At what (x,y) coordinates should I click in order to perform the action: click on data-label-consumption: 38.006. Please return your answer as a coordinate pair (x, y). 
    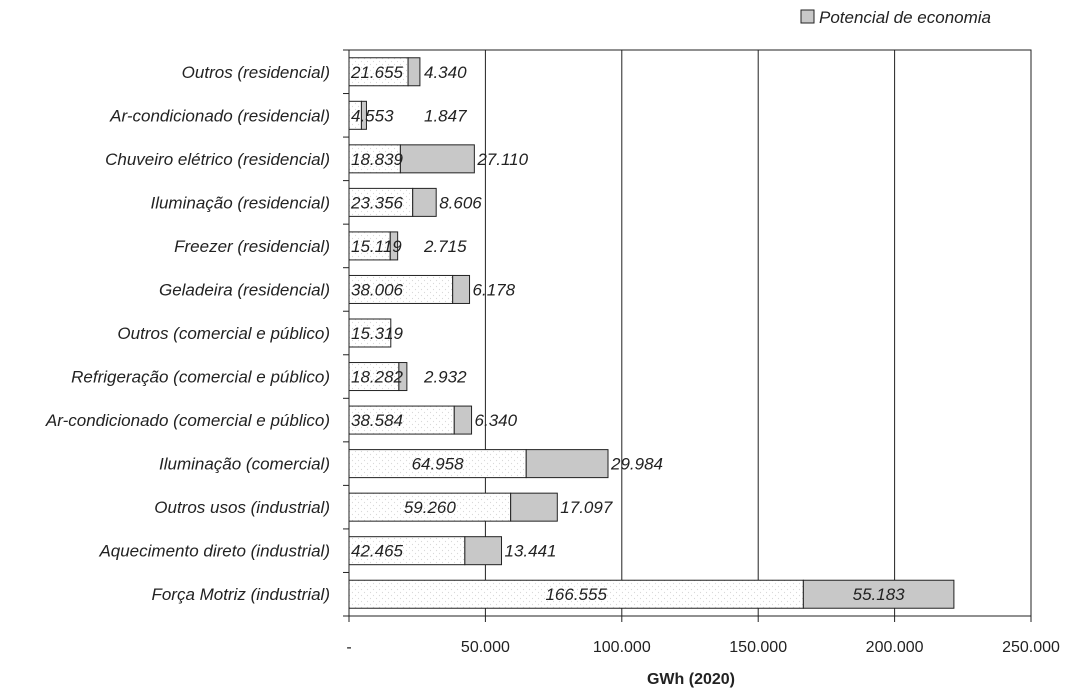
    Looking at the image, I should click on (377, 289).